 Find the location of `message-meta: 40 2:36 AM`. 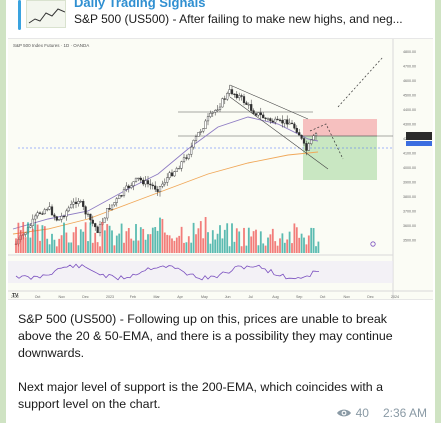

message-meta: 40 2:36 AM is located at coordinates (381, 413).